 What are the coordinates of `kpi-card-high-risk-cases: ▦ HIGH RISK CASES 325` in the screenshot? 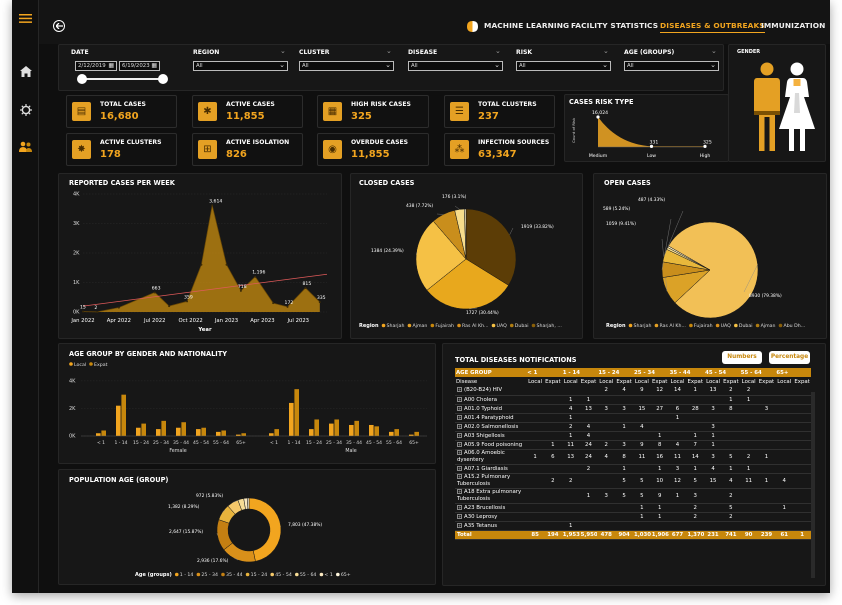 It's located at (373, 111).